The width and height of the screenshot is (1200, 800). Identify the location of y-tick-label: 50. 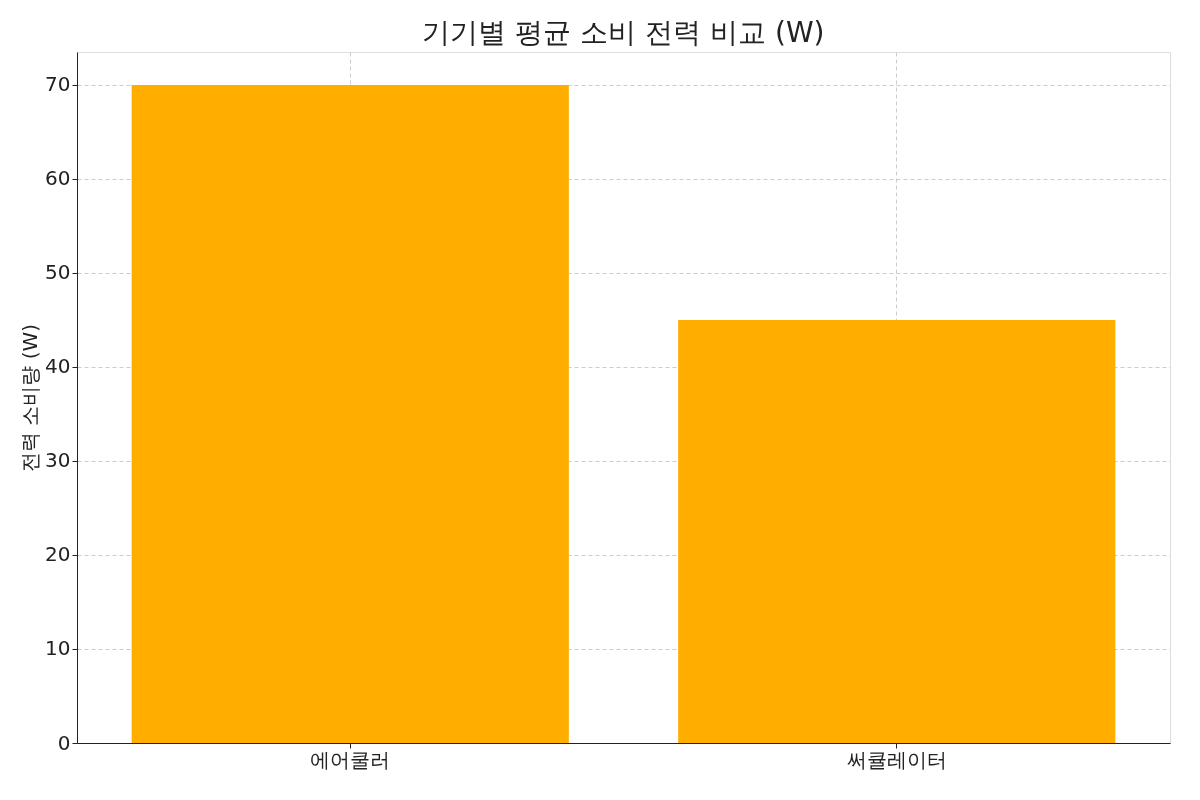
(58, 272).